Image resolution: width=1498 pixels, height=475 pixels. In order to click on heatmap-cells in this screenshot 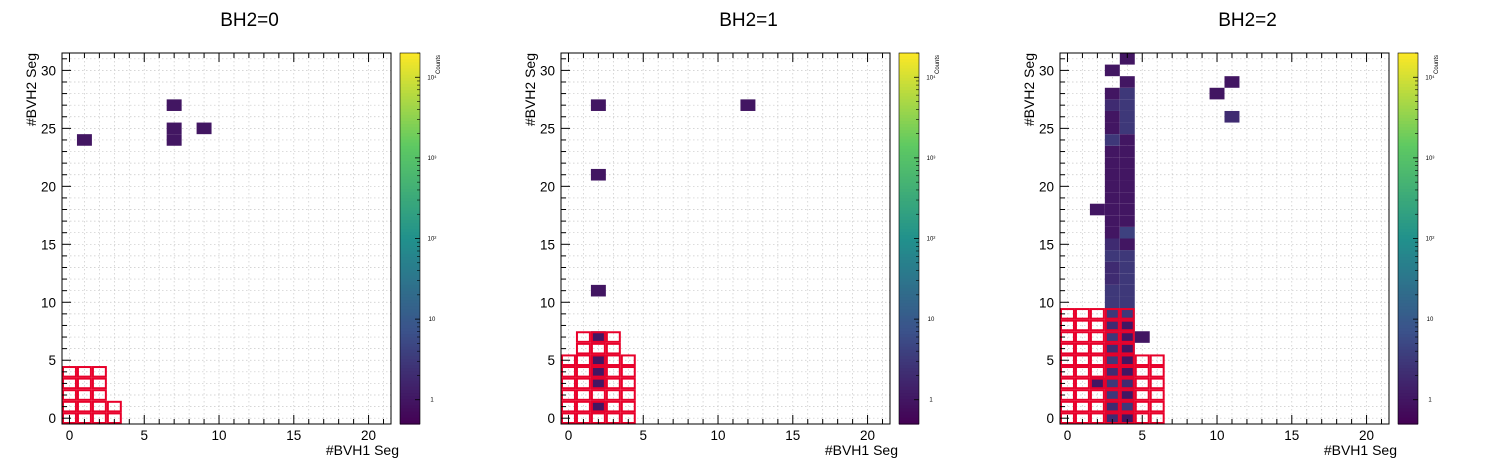, I will do `click(1164, 238)`.